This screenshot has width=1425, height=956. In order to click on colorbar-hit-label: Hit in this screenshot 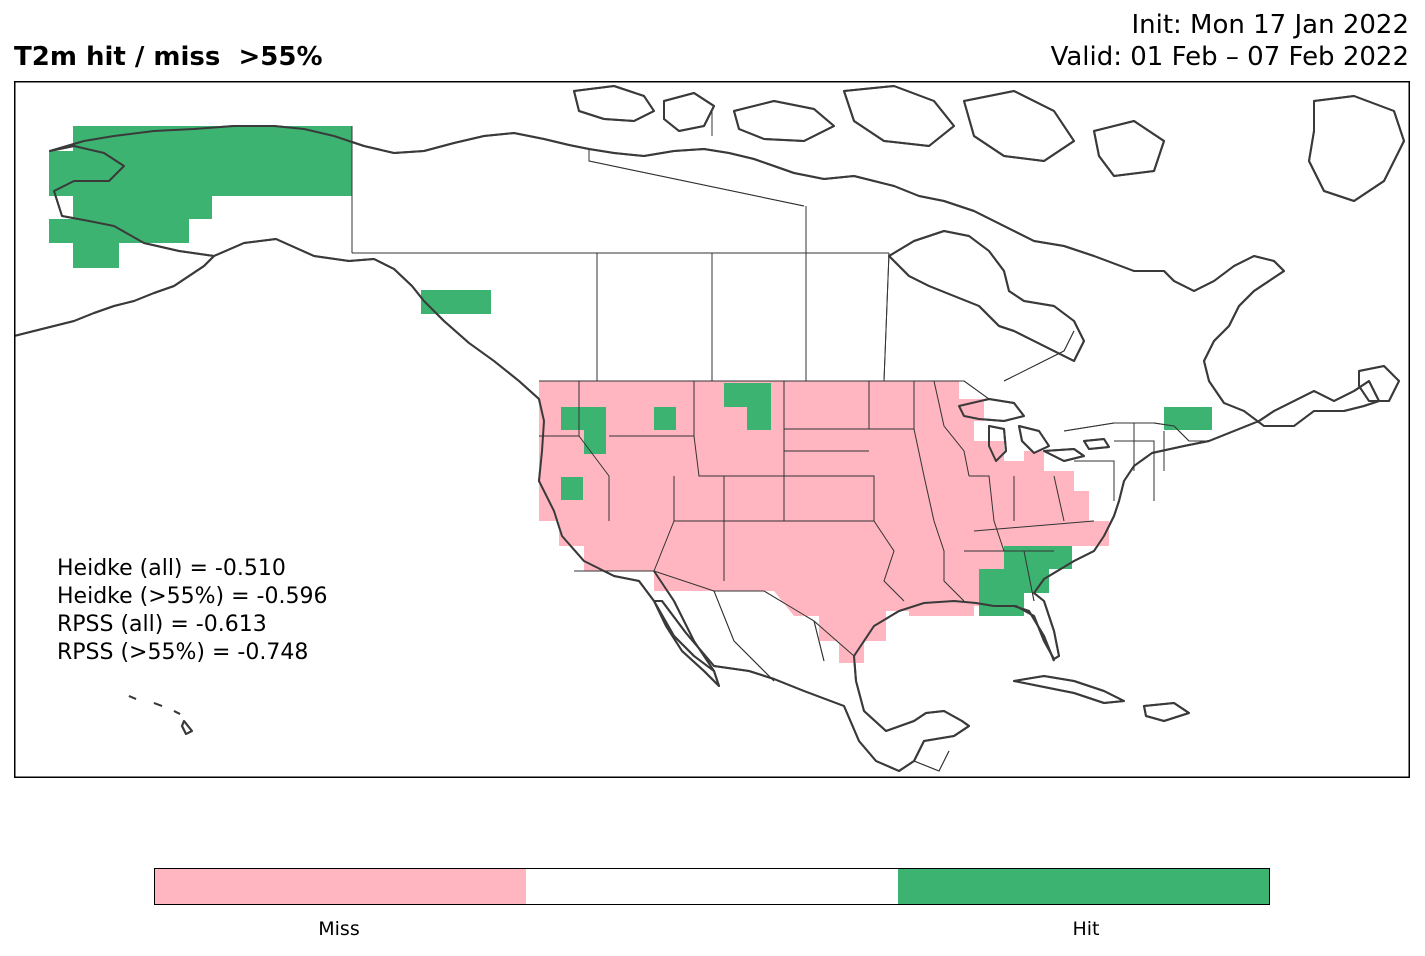, I will do `click(1086, 929)`.